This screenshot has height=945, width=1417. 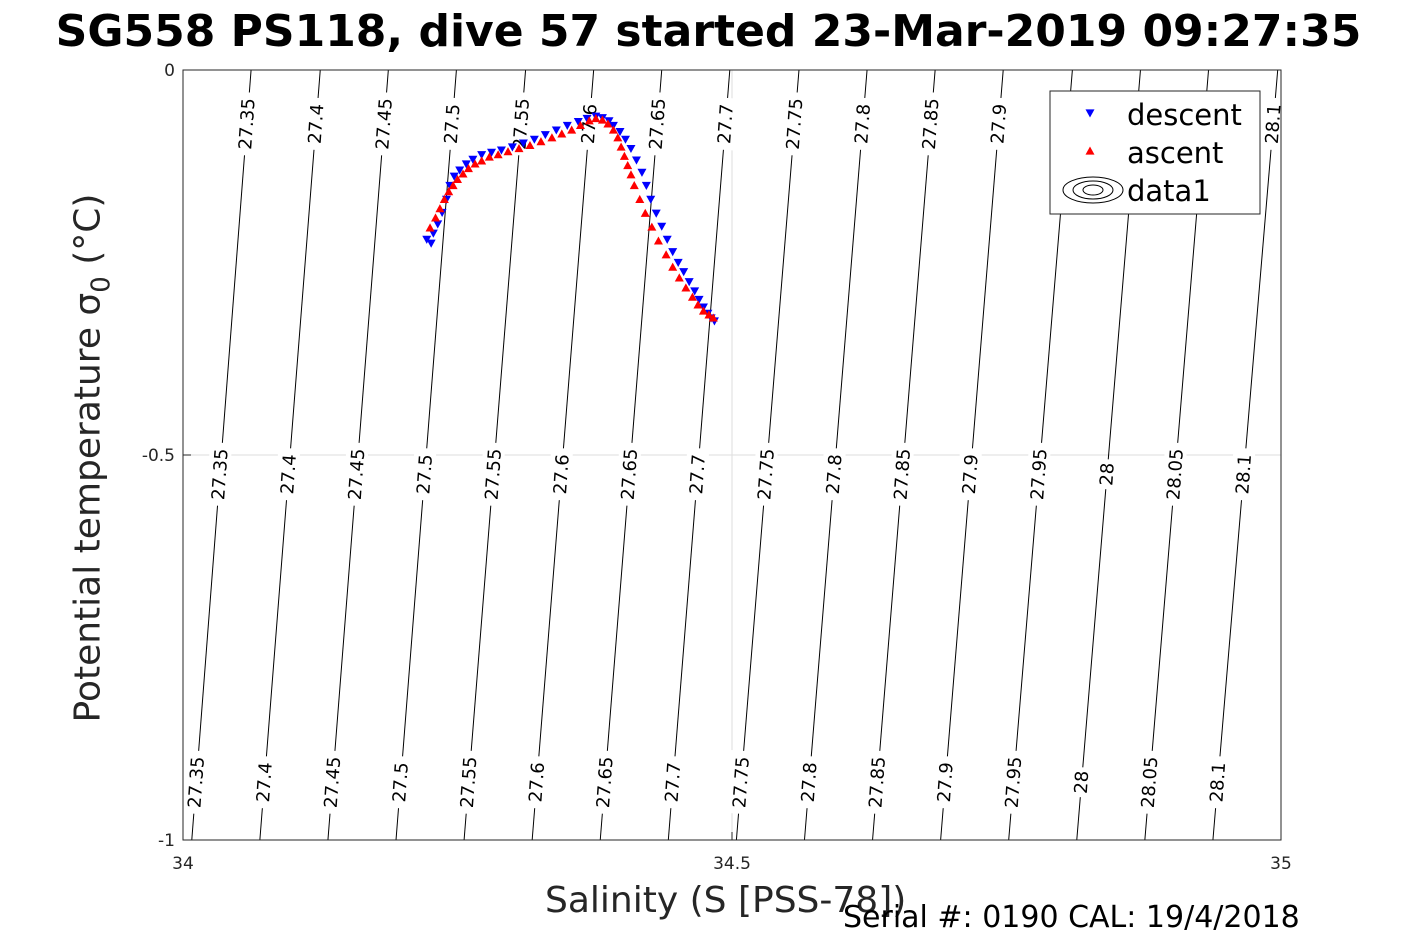 I want to click on isopycnal-label: 27.95, so click(x=1039, y=474).